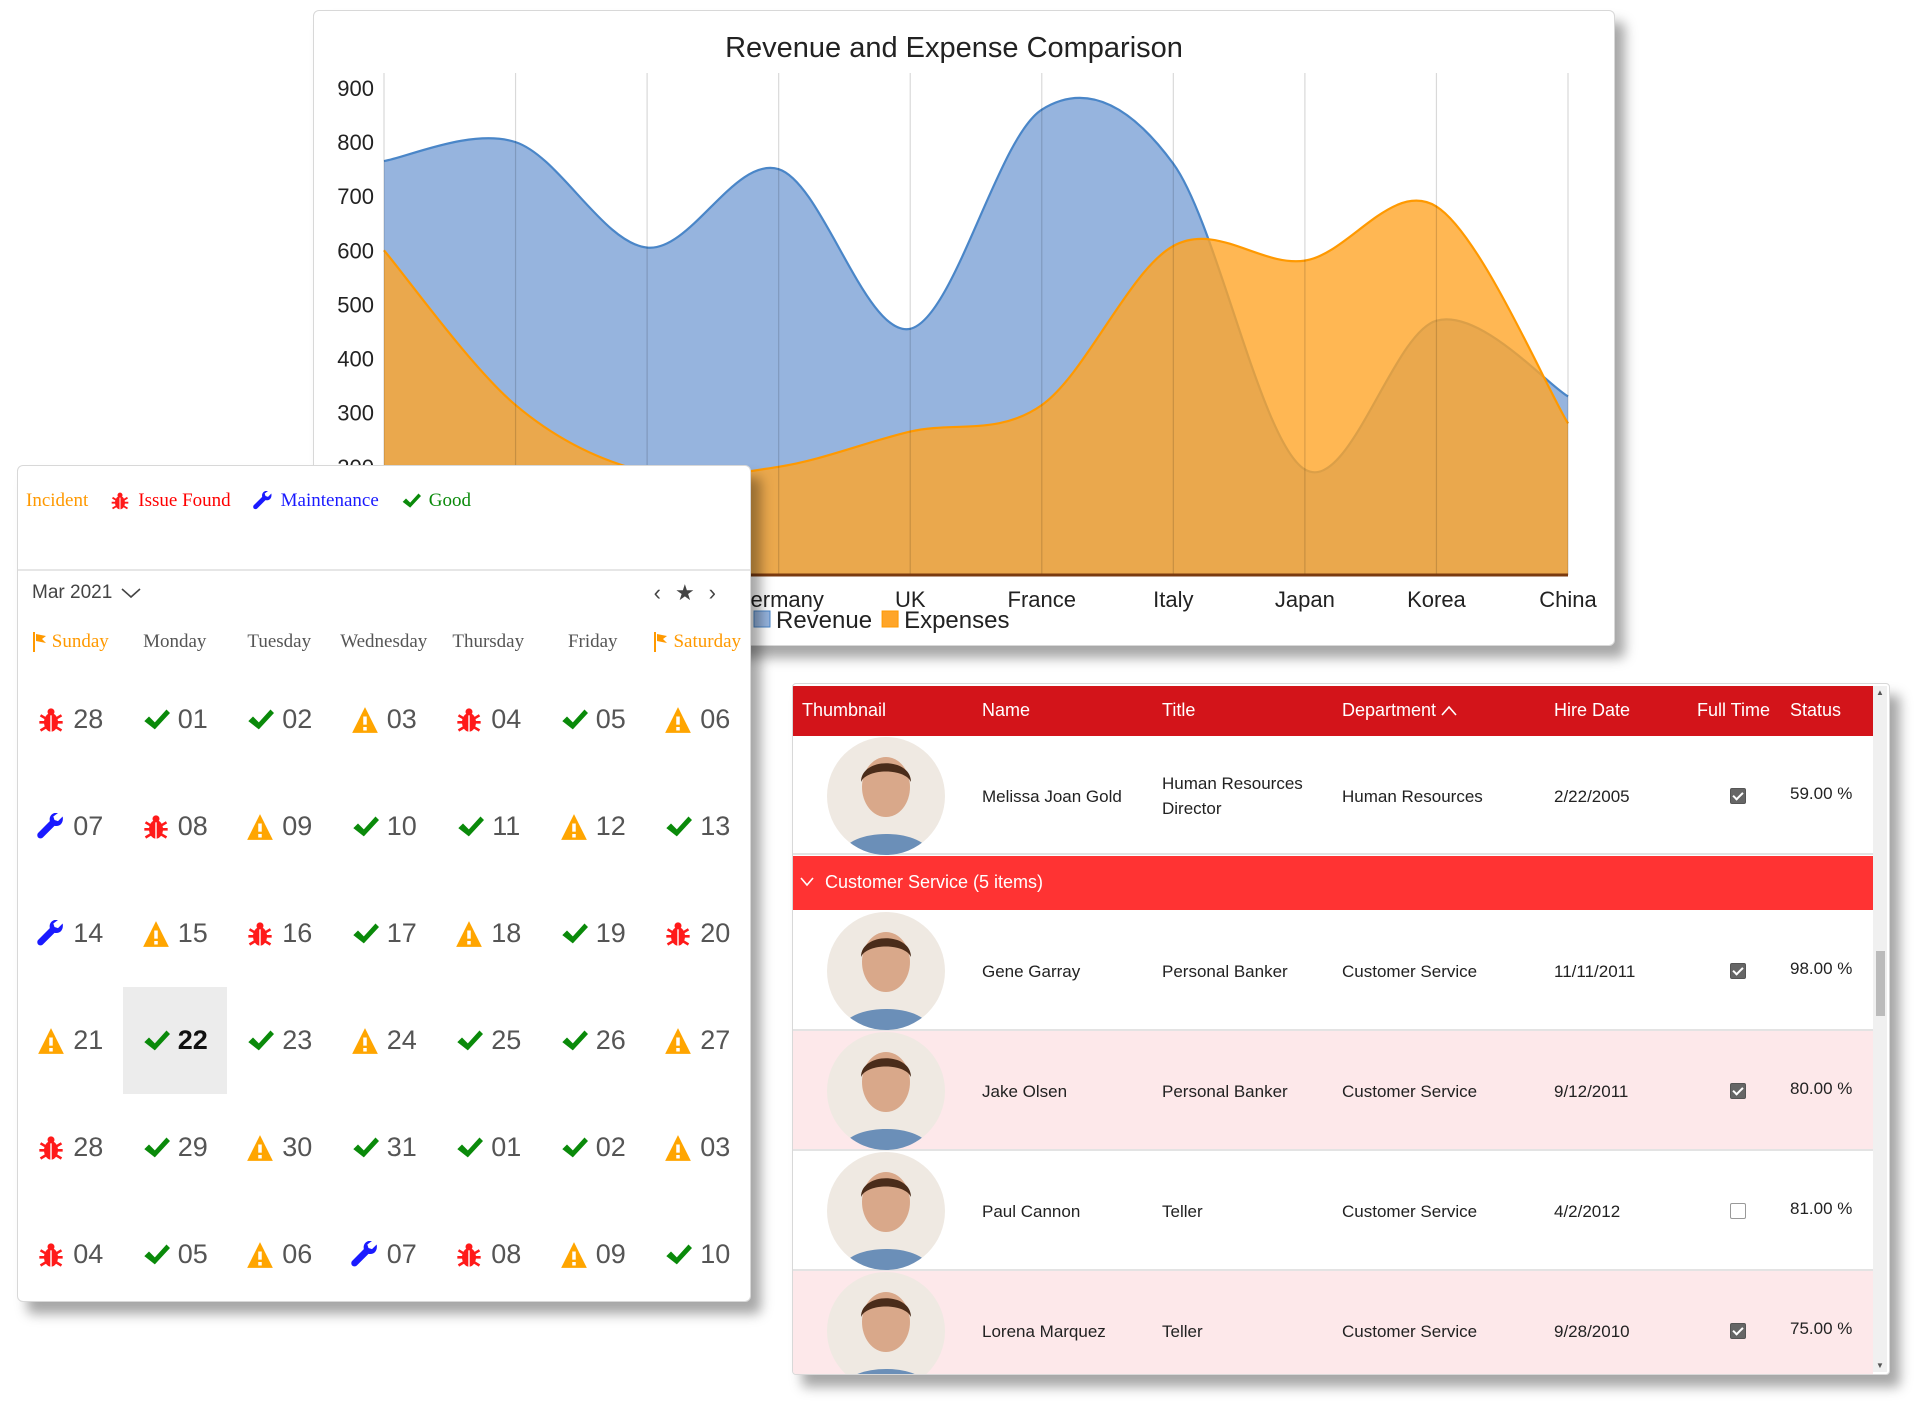 The image size is (1920, 1405). What do you see at coordinates (1333, 883) in the screenshot?
I see `group-row-customer-service: Customer Service (5 items)` at bounding box center [1333, 883].